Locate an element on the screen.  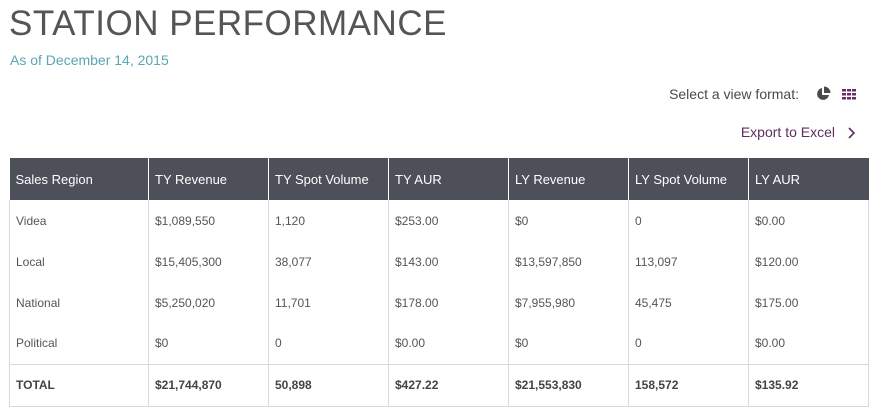
view-format-selector: Select a view format: is located at coordinates (763, 94).